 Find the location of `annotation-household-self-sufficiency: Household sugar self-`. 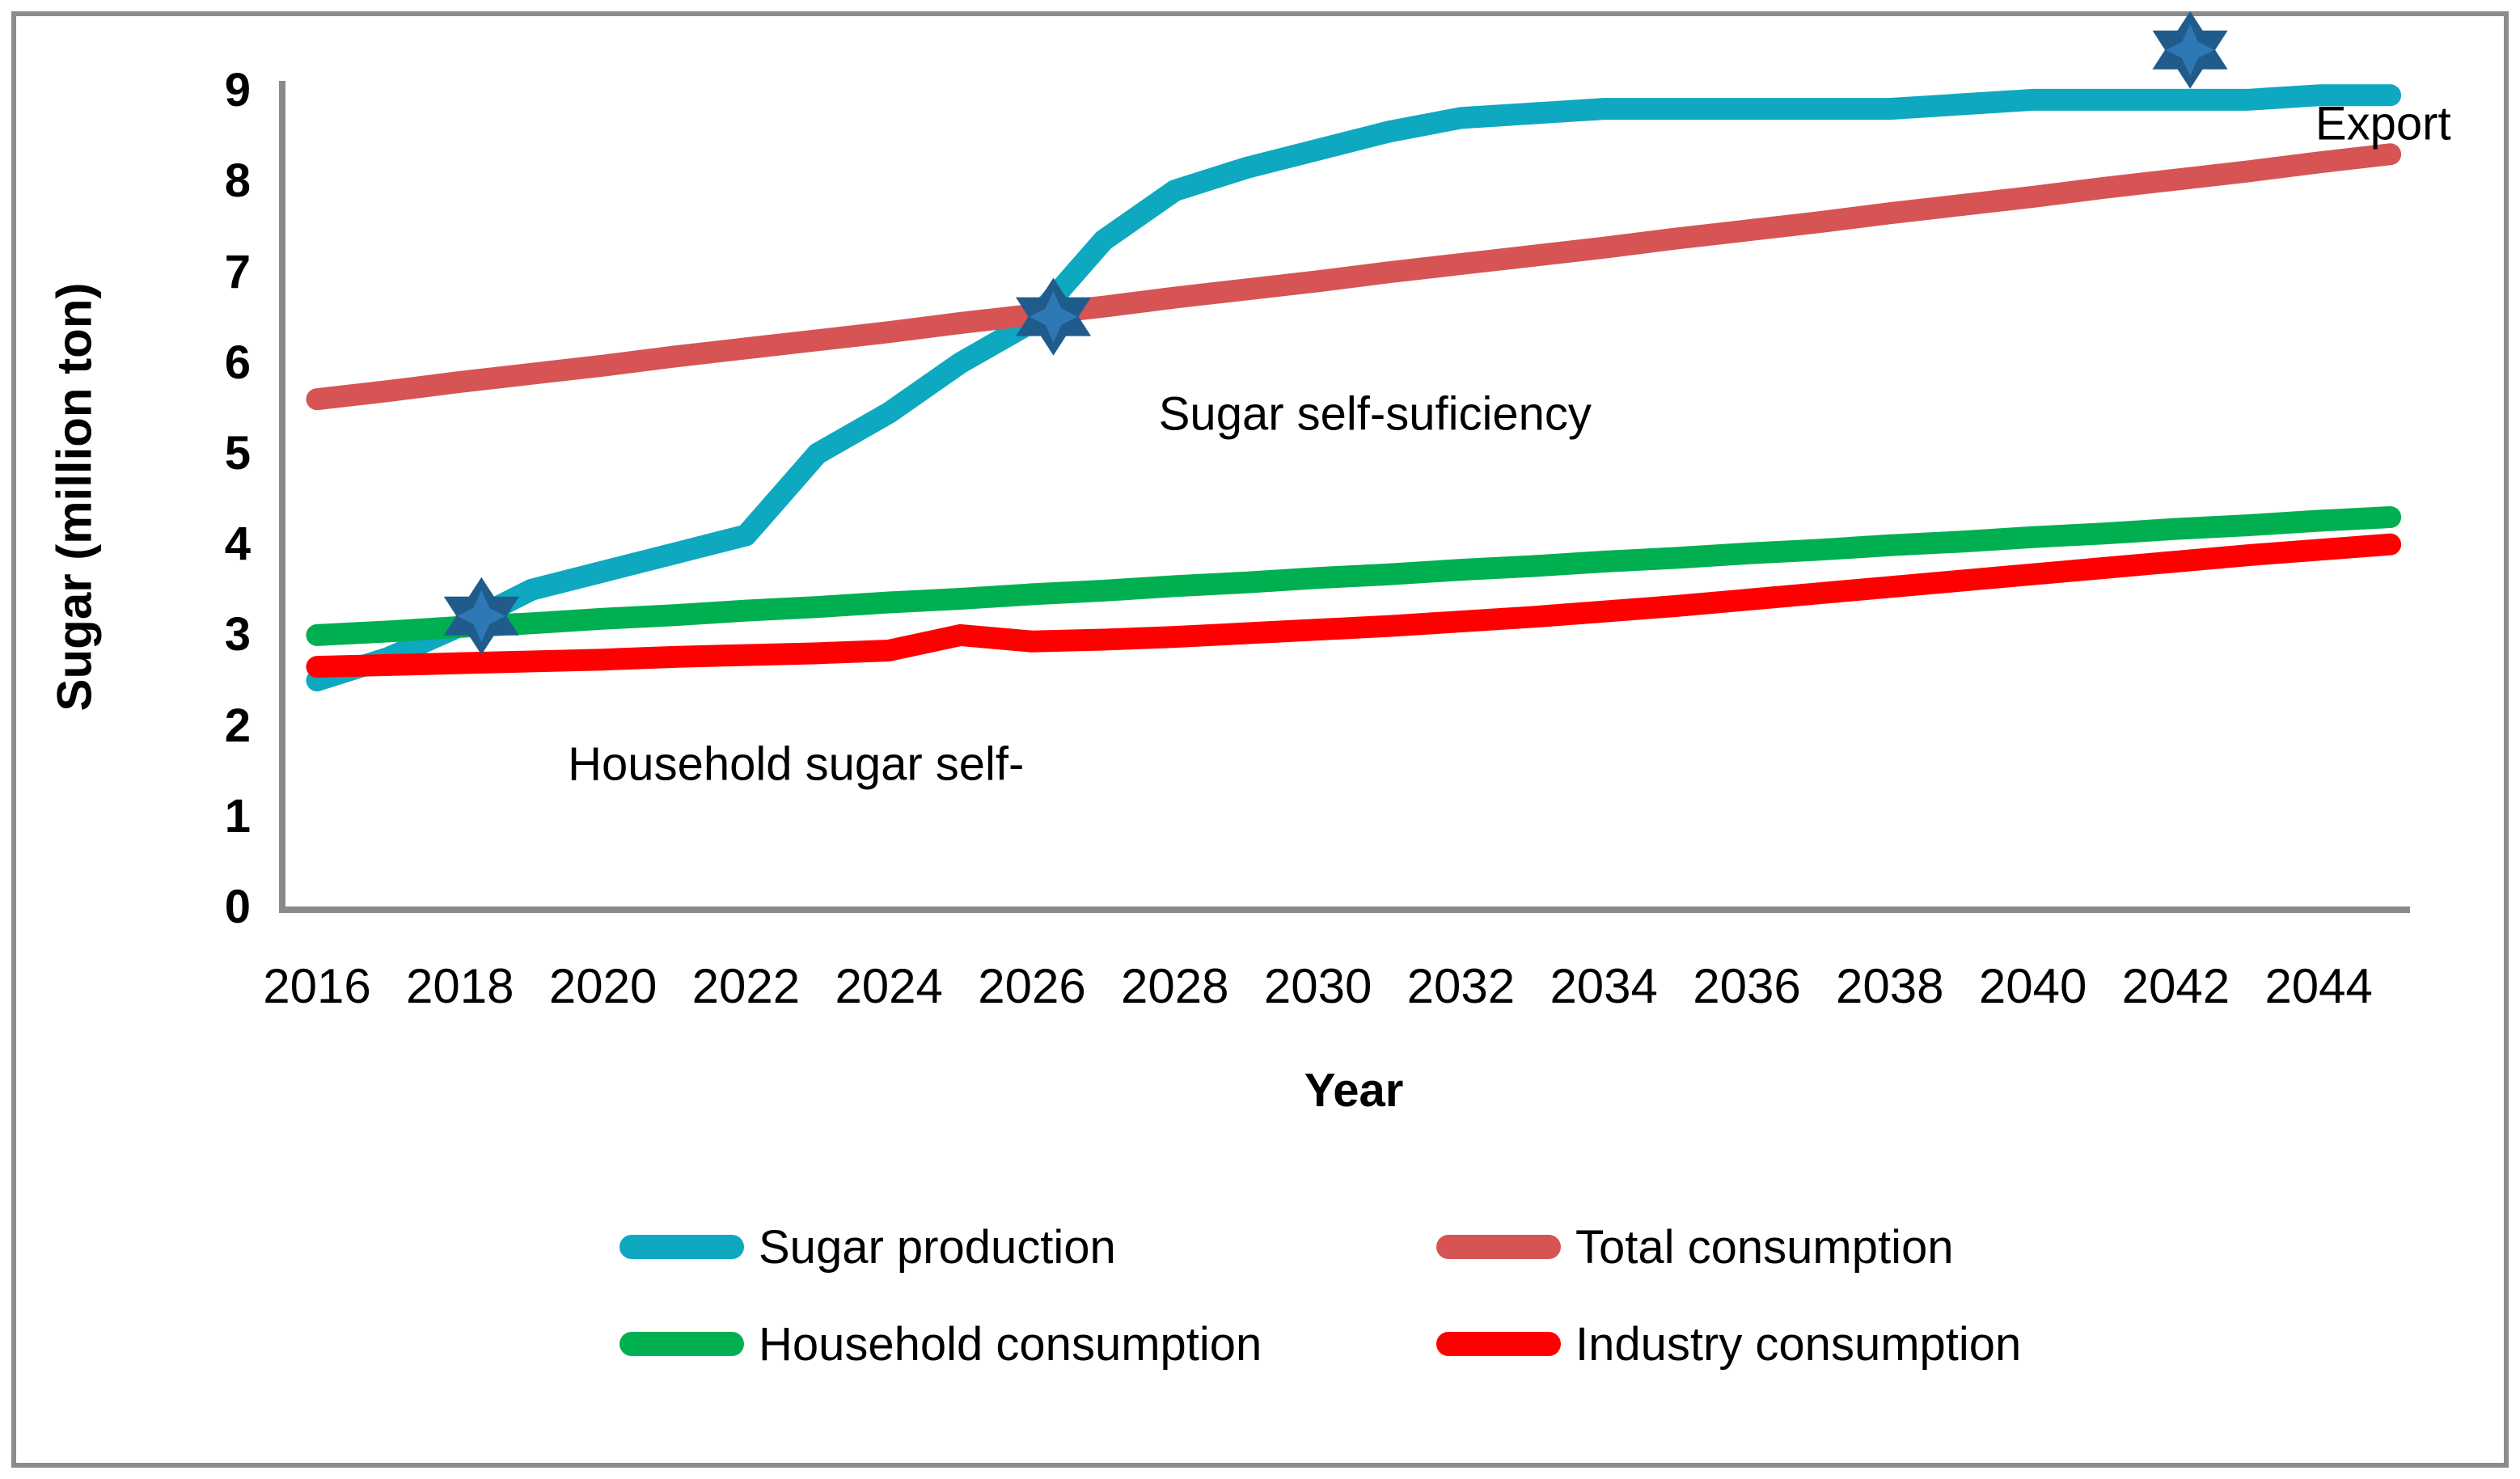

annotation-household-self-sufficiency: Household sugar self- is located at coordinates (796, 764).